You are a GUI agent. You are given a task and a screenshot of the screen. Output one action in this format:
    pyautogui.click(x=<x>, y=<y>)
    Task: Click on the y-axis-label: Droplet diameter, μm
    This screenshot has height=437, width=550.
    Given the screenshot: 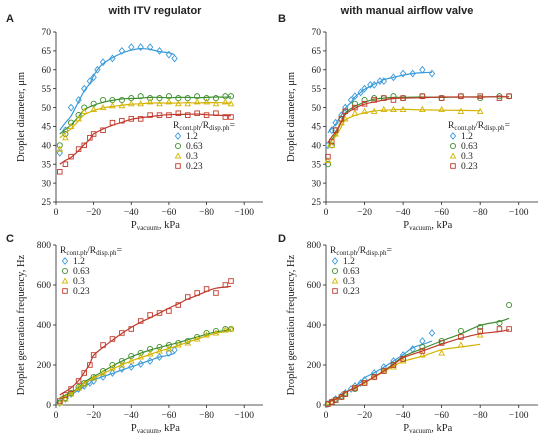 What is the action you would take?
    pyautogui.click(x=291, y=117)
    